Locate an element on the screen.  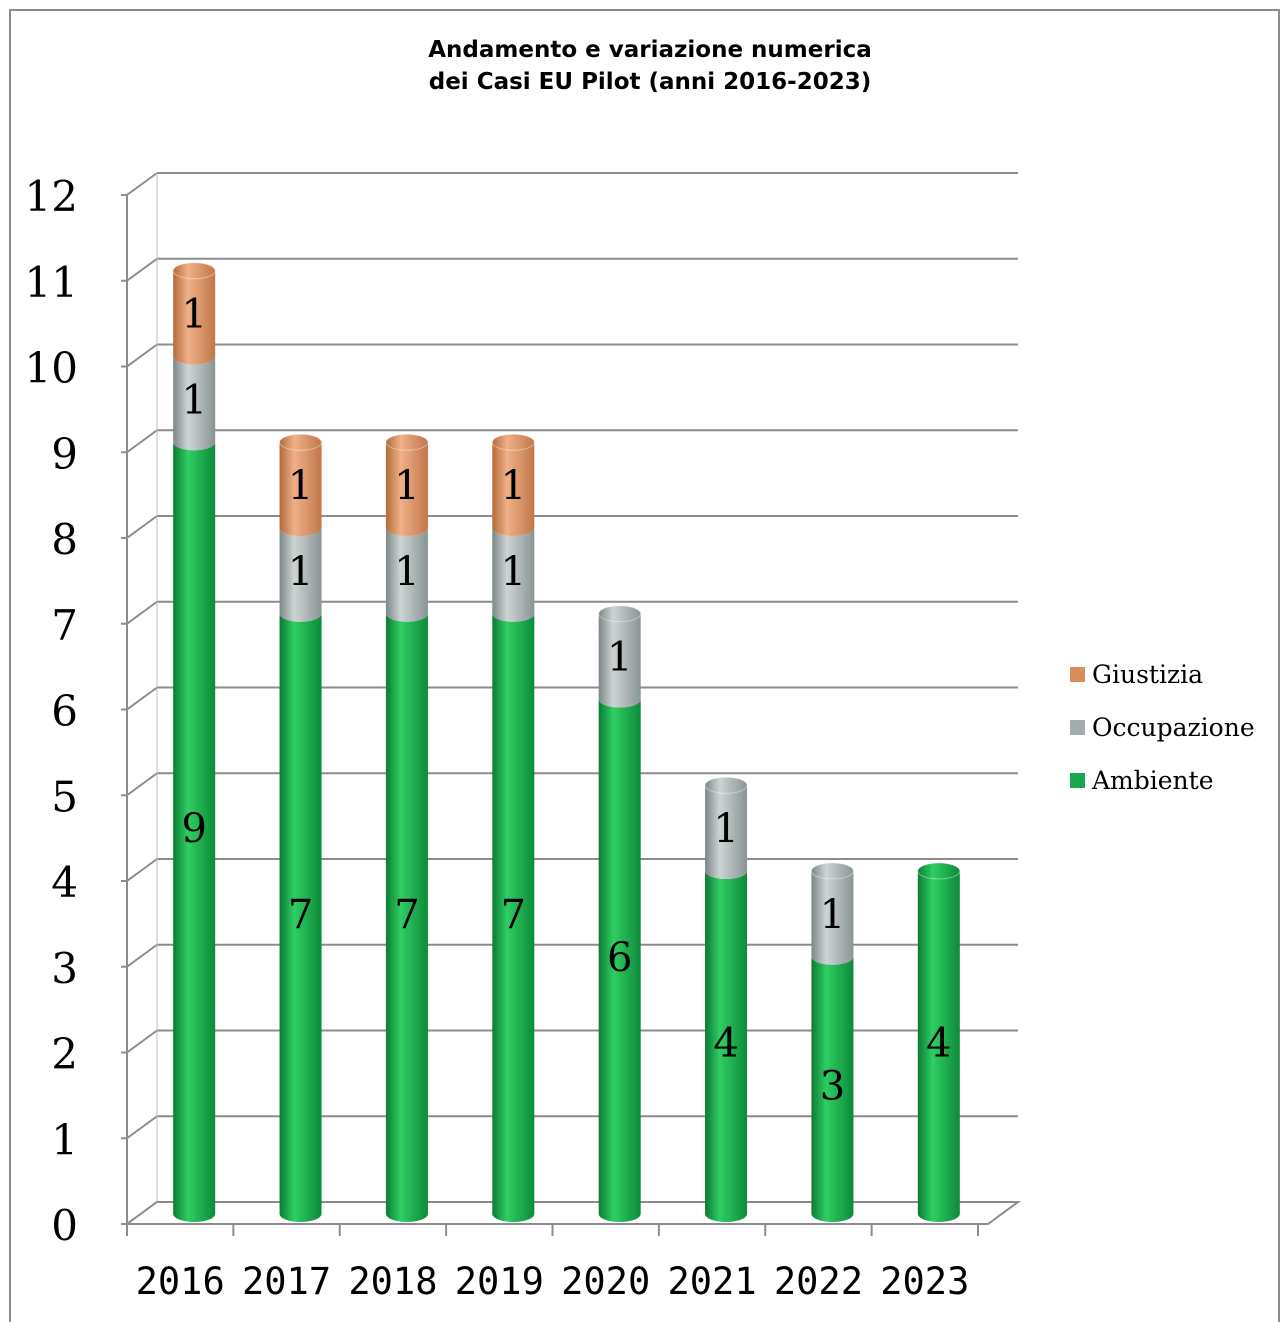
data-label-2016-occupazione: 1 is located at coordinates (193, 400).